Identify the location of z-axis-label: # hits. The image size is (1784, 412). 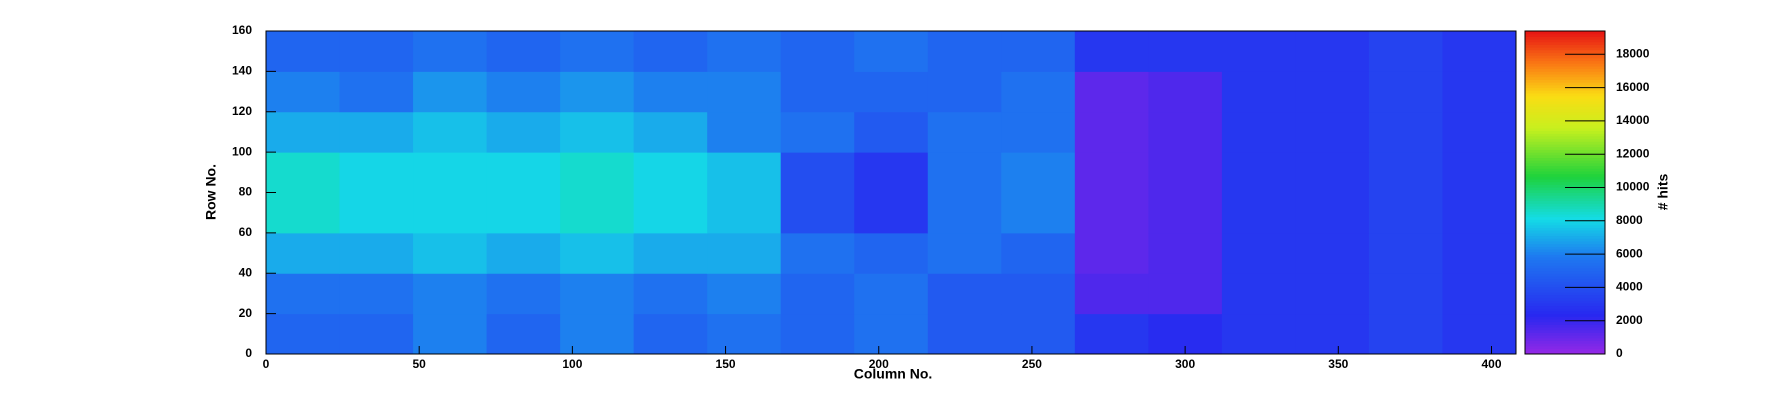
(1663, 192).